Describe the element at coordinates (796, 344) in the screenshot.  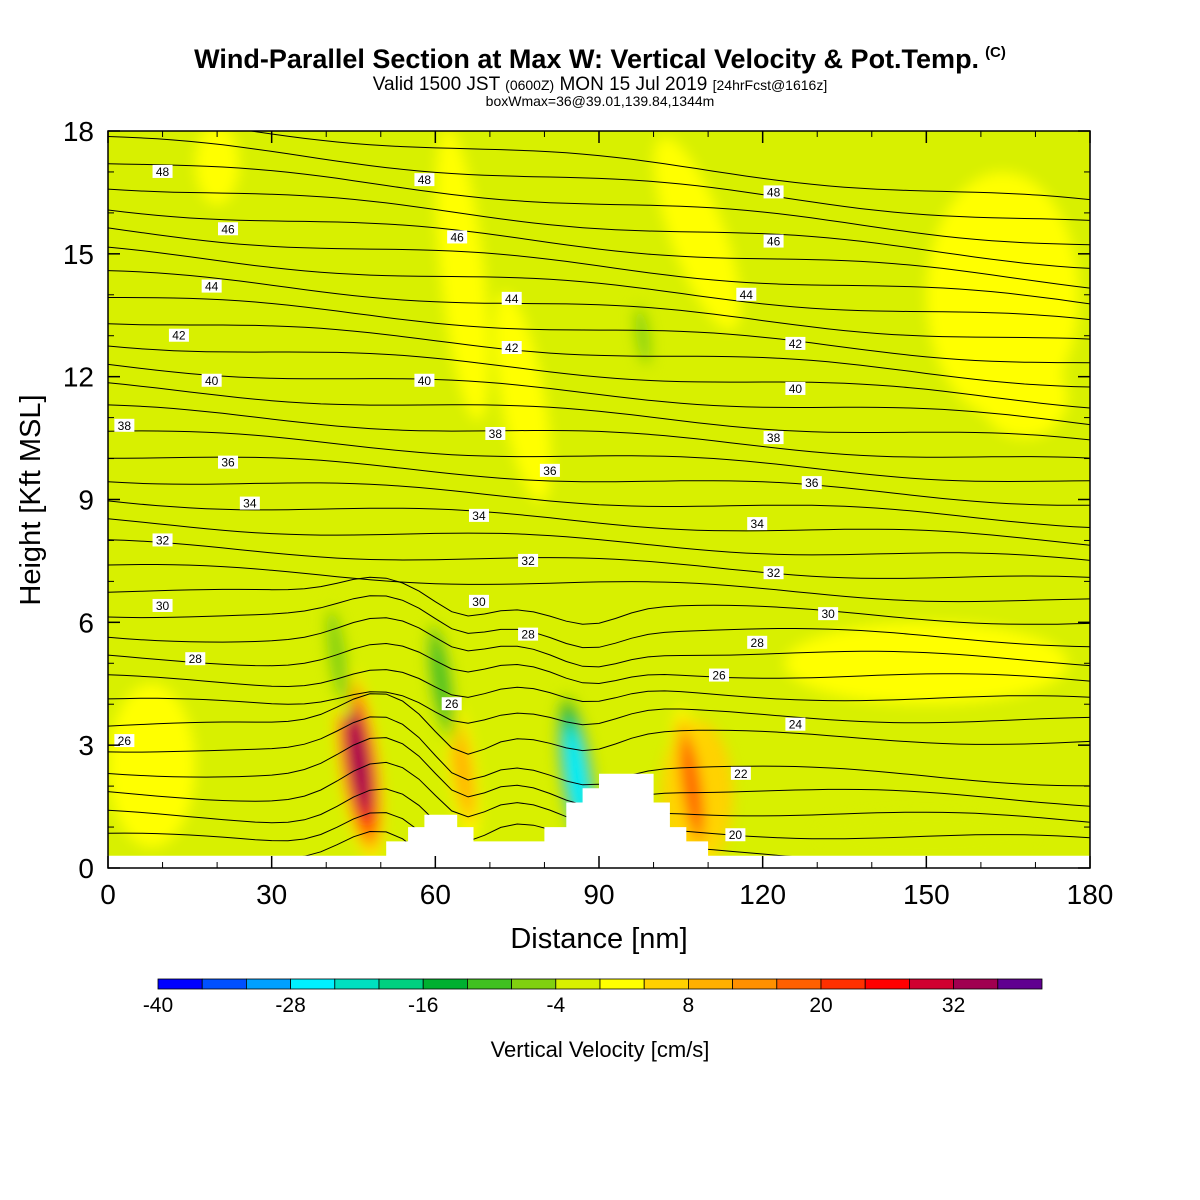
I see `theta-label-text: 42` at that location.